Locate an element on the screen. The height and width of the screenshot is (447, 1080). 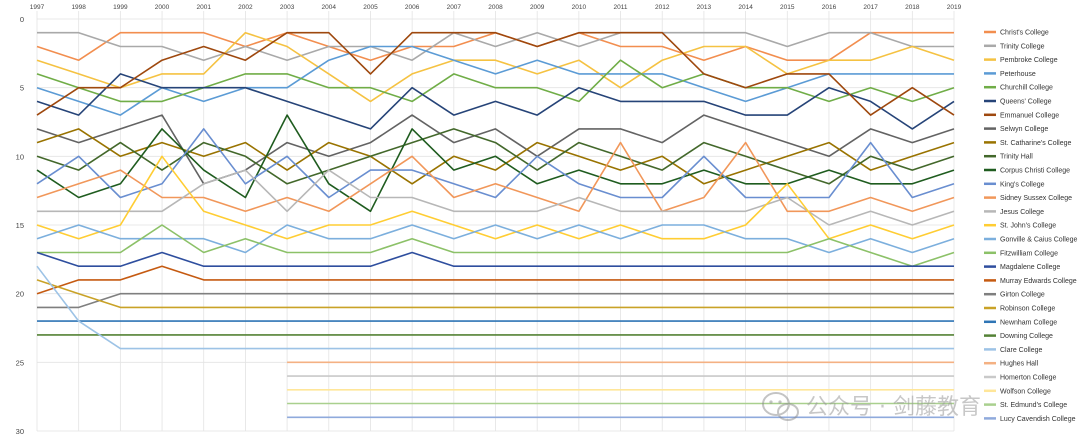
series-line-pembroke-college is located at coordinates (495, 67).